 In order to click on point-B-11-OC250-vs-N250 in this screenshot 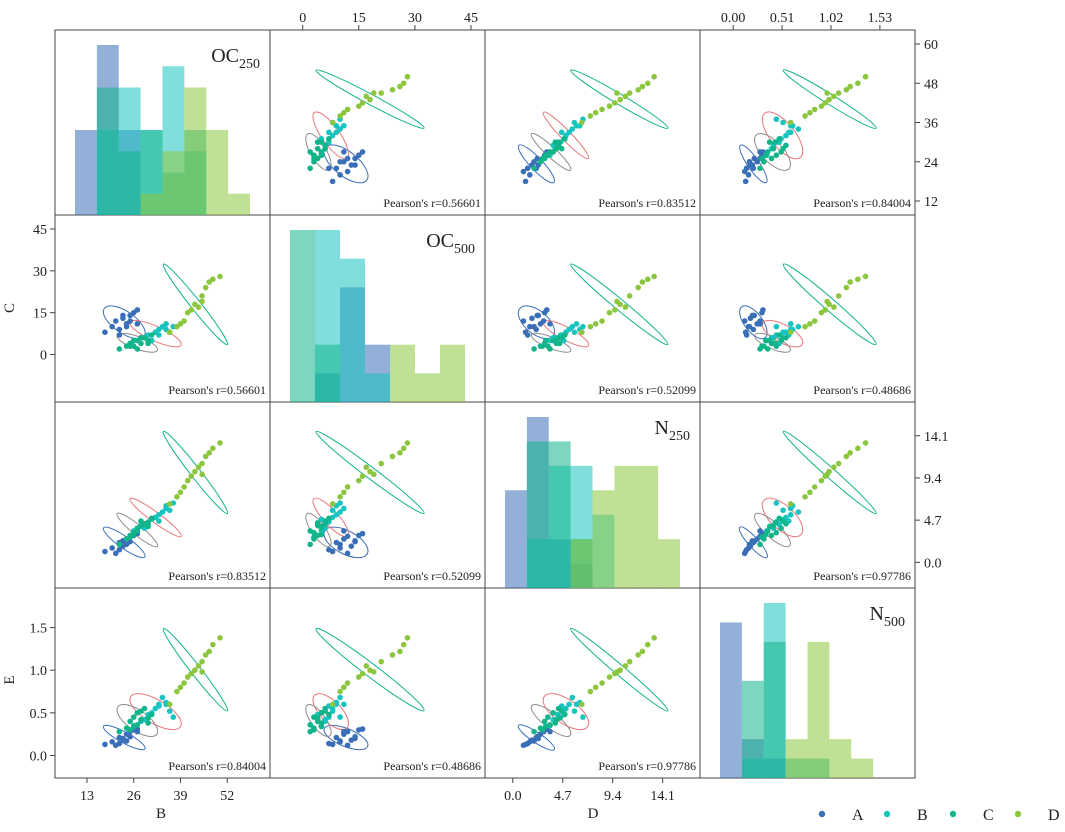, I will do `click(561, 132)`.